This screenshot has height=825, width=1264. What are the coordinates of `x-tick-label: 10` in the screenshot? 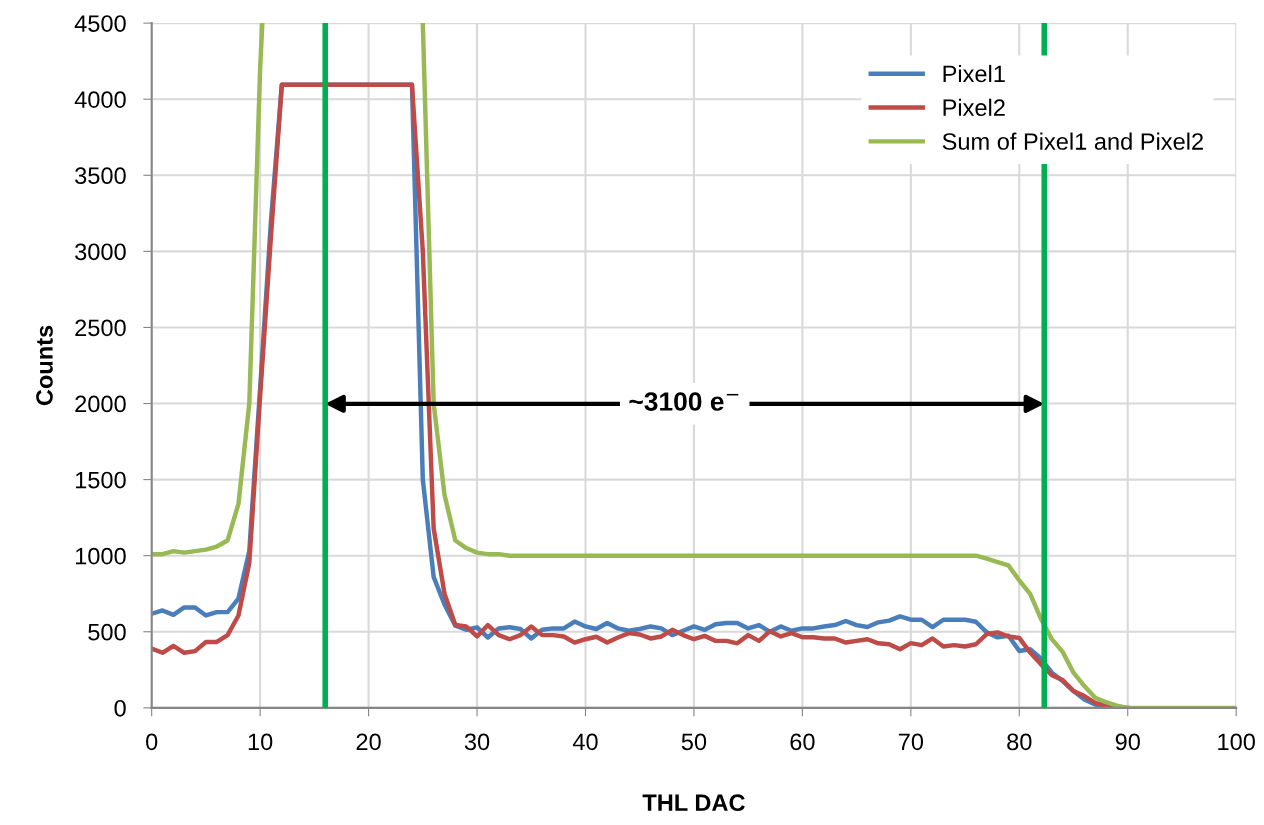 It's located at (260, 742).